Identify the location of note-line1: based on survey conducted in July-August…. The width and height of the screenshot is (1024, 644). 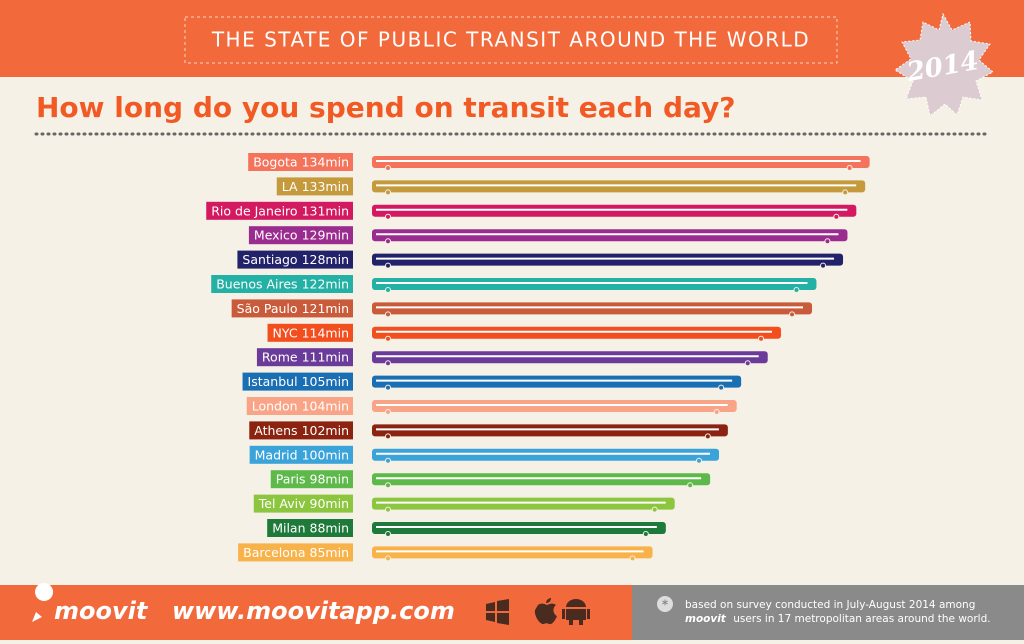
(830, 605).